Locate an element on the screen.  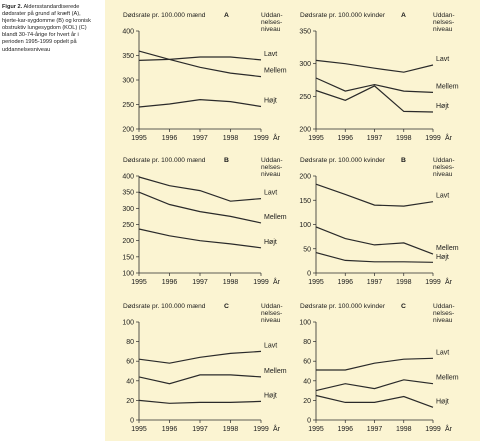
y-tick-label: 150 is located at coordinates (305, 201).